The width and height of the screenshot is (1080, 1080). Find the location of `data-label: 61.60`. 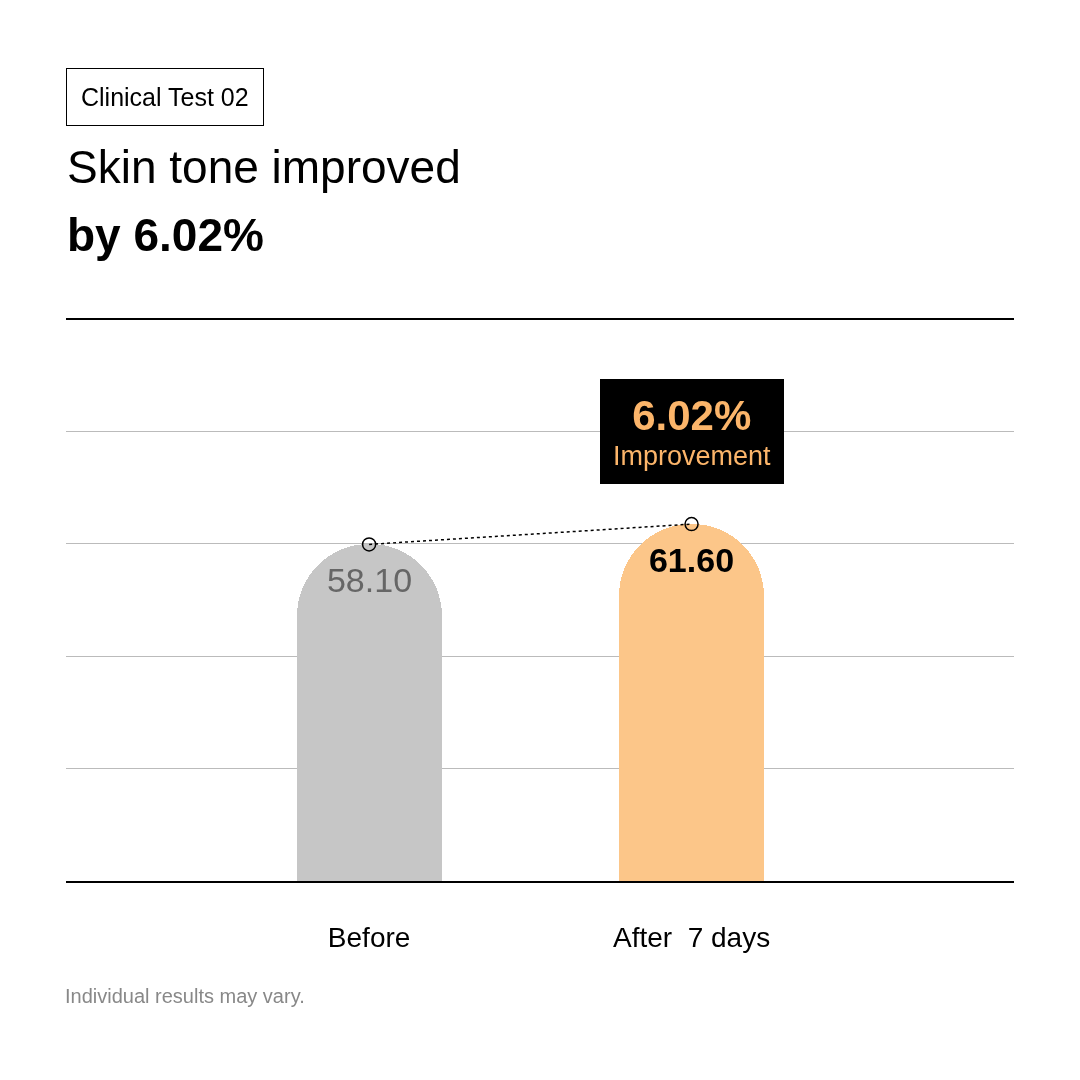

data-label: 61.60 is located at coordinates (691, 560).